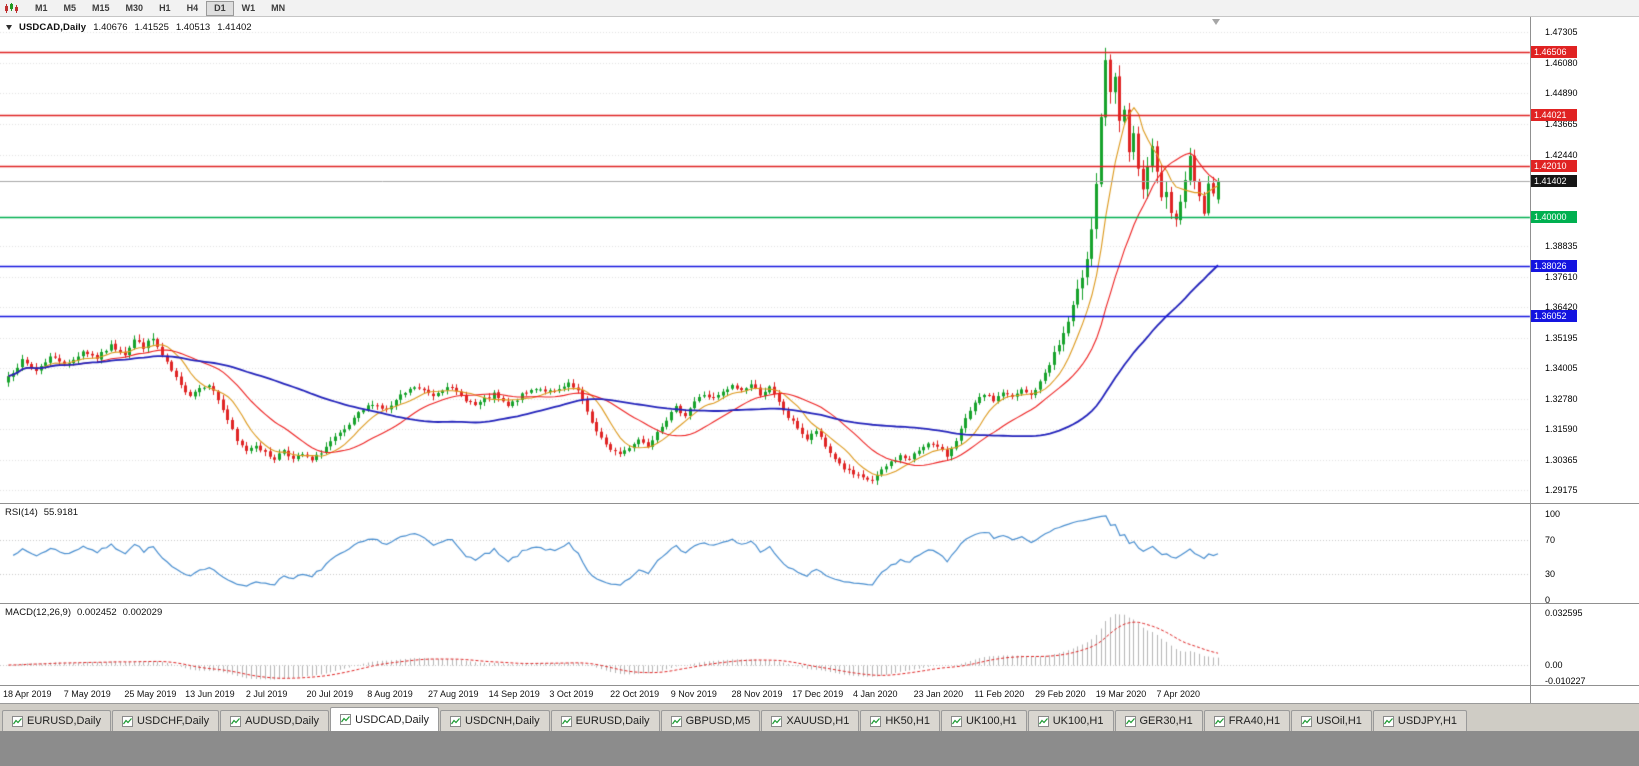 The image size is (1639, 766). Describe the element at coordinates (635, 694) in the screenshot. I see `date-axis-label: 22 Oct 2019` at that location.